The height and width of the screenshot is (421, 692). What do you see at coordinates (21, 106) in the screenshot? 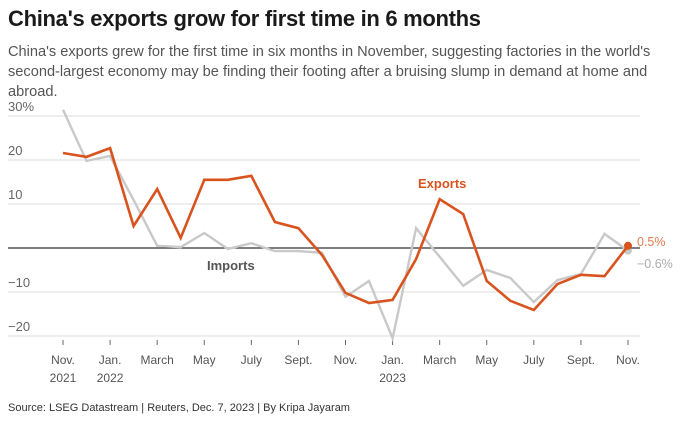
I see `y-tick-label: 30%` at bounding box center [21, 106].